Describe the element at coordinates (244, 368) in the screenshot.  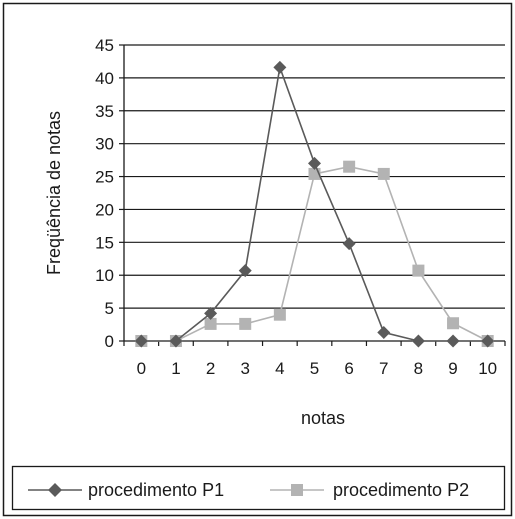
I see `x-tick-label: 3` at that location.